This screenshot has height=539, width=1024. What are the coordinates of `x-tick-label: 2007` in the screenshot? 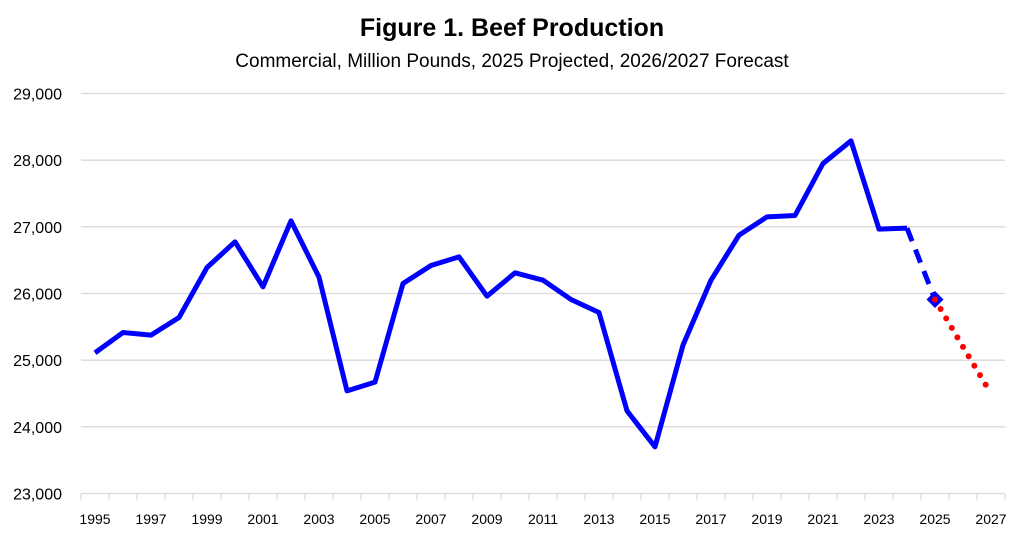 It's located at (430, 519).